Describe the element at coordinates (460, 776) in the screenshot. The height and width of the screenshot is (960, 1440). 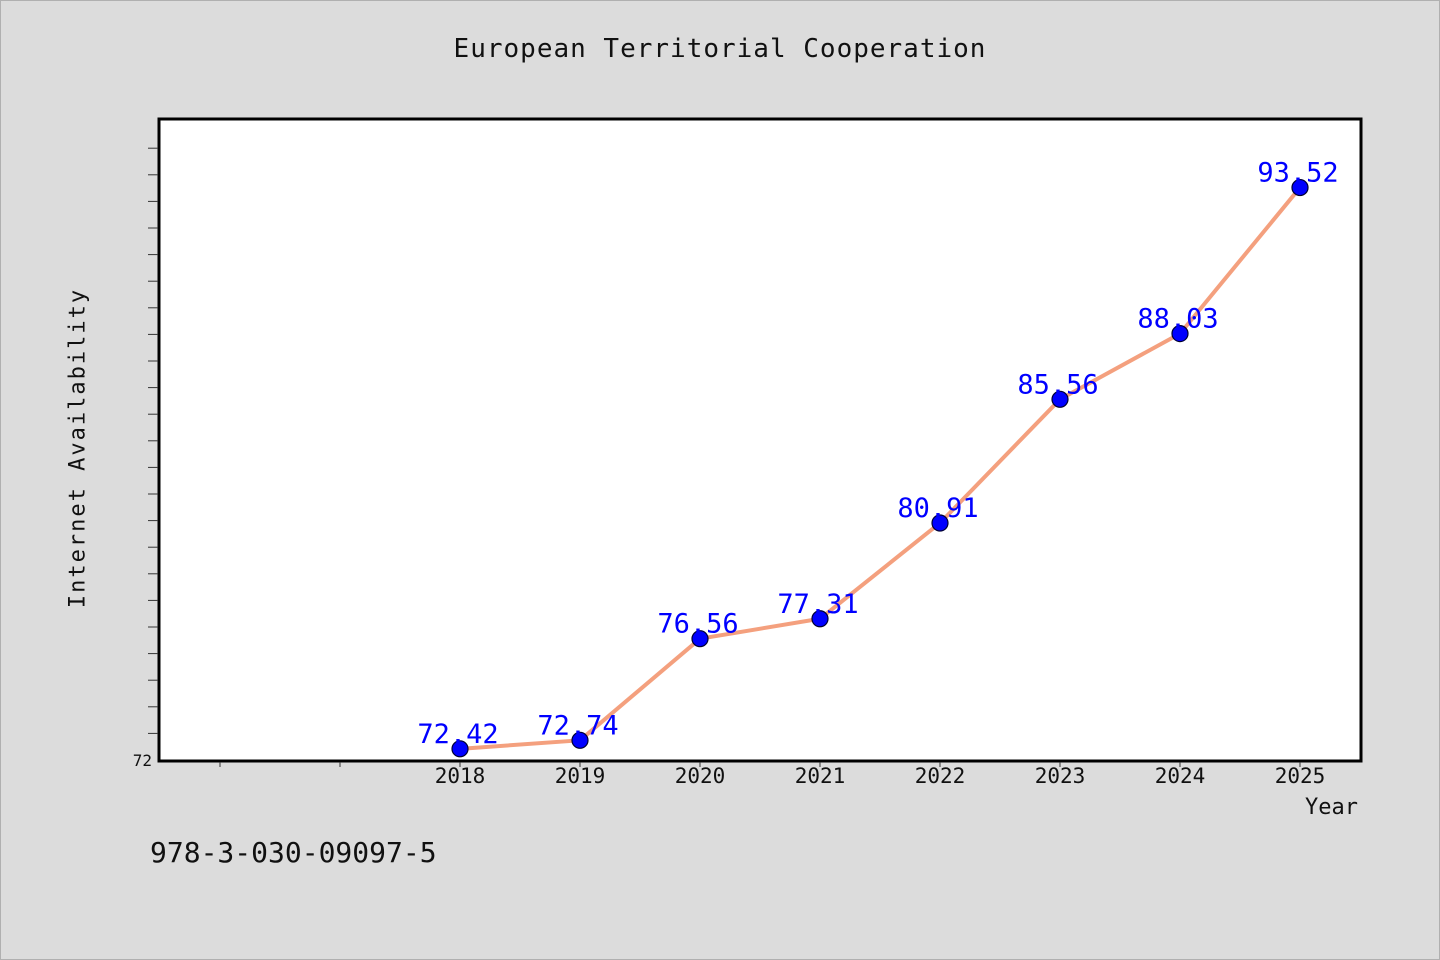
I see `x-tick-label: 2018` at that location.